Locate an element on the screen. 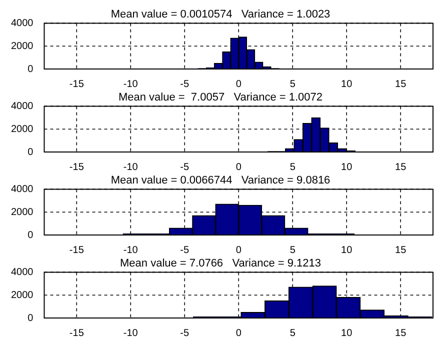  chart-title: Mean value = 0.0066744 Variance = 9.0816 is located at coordinates (220, 180).